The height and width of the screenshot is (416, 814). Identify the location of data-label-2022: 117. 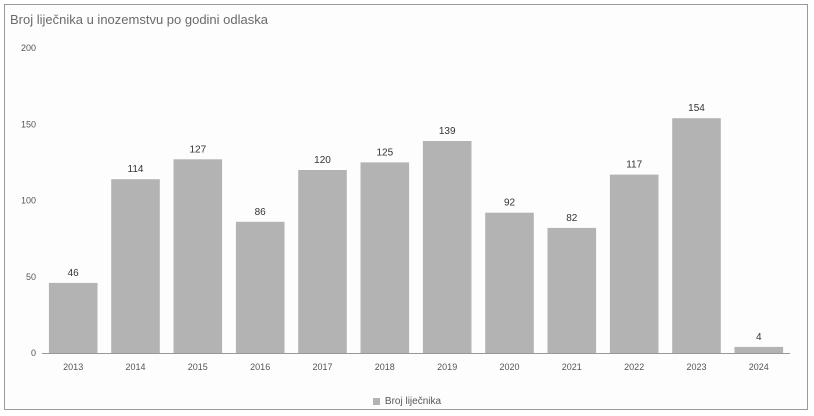
(634, 165).